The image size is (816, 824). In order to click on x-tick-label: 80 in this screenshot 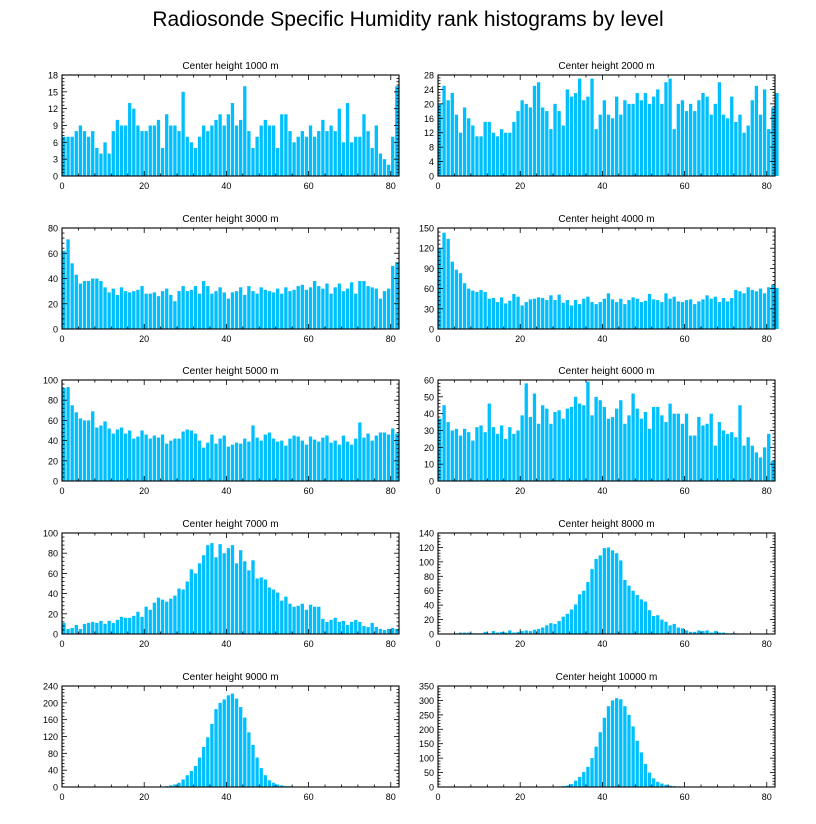, I will do `click(767, 644)`.